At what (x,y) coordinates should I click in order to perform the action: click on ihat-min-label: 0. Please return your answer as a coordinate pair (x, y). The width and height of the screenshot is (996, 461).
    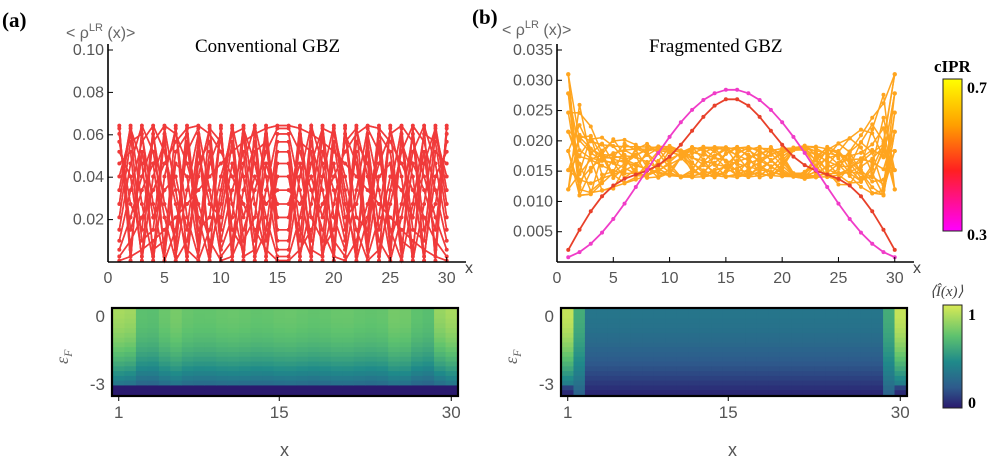
    Looking at the image, I should click on (972, 403).